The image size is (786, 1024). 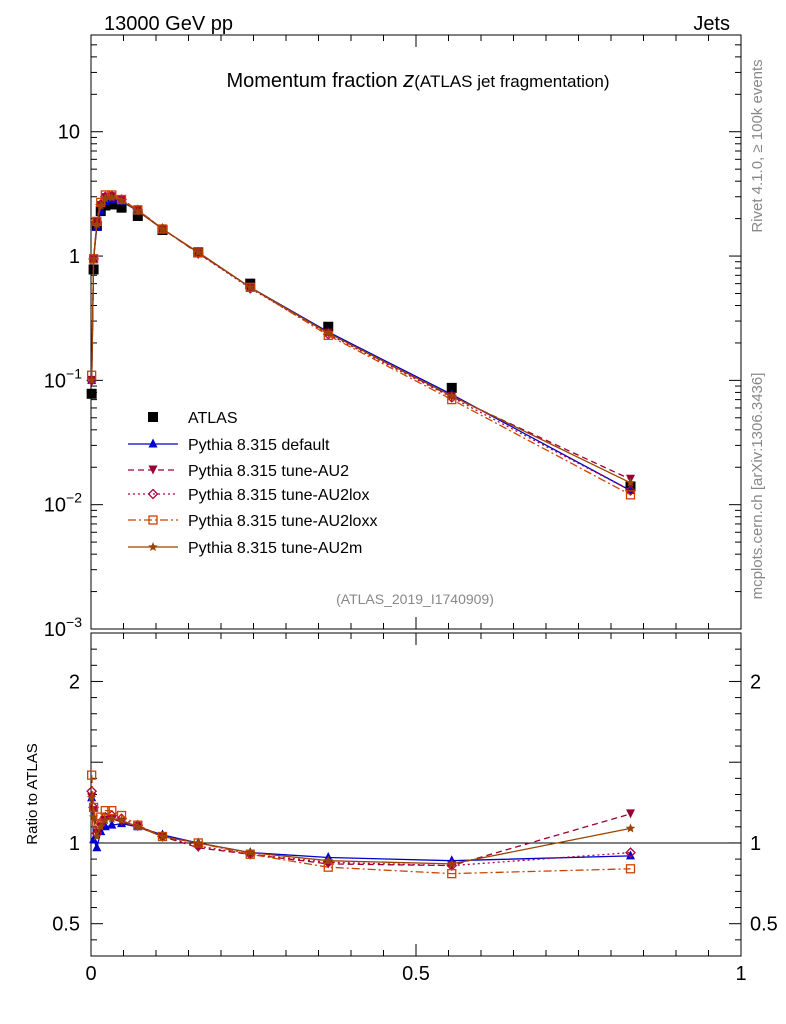 I want to click on legend-item-AU2lox: Pythia 8.315 tune-AU2lox, so click(x=248, y=495).